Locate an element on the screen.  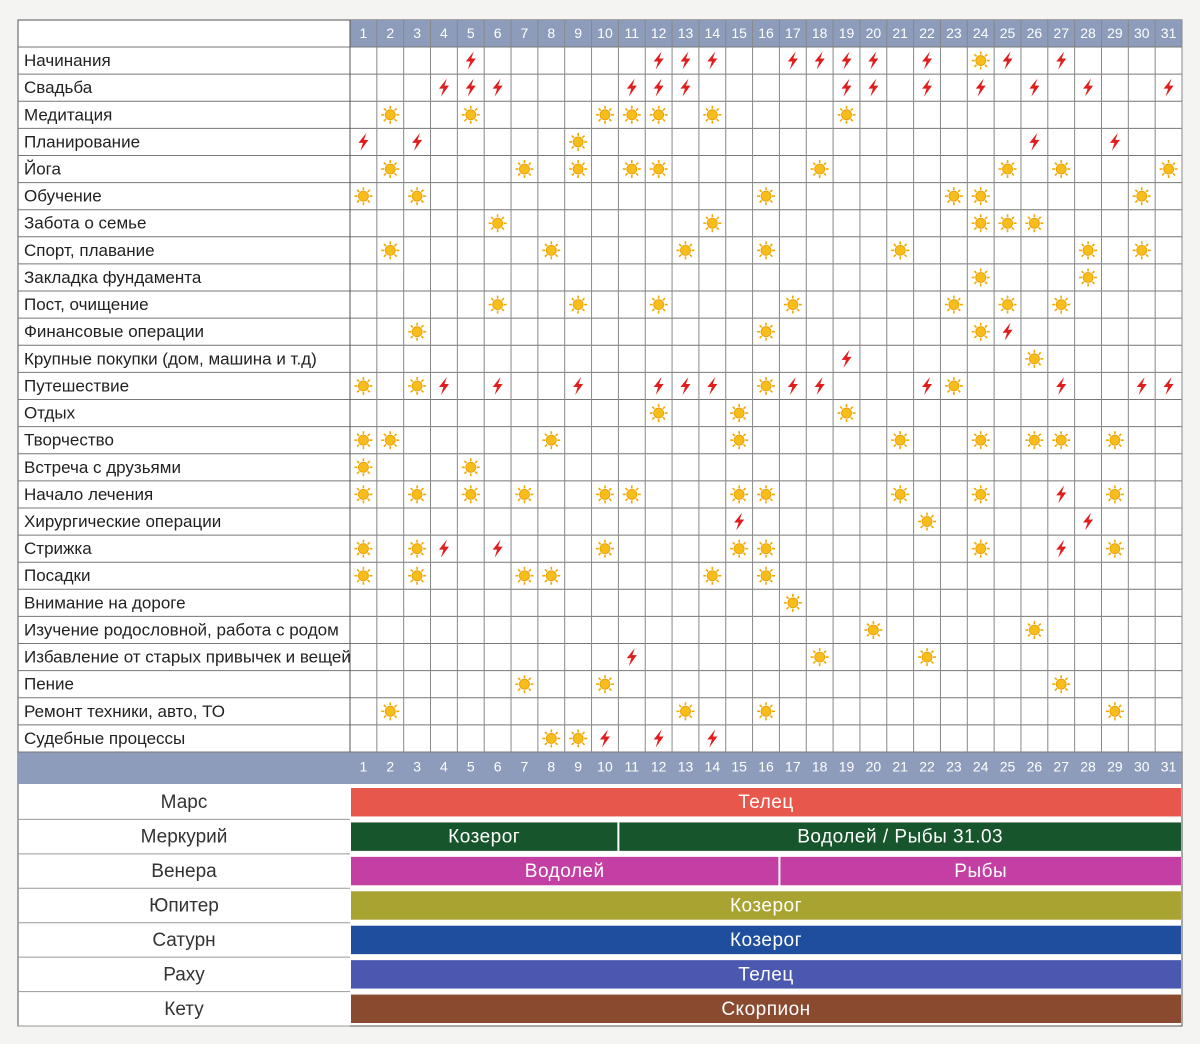
day-number: 20 is located at coordinates (874, 767).